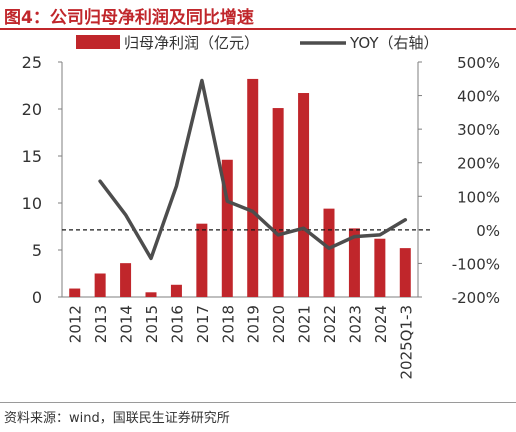  What do you see at coordinates (279, 324) in the screenshot?
I see `x-tick-label: 2020` at bounding box center [279, 324].